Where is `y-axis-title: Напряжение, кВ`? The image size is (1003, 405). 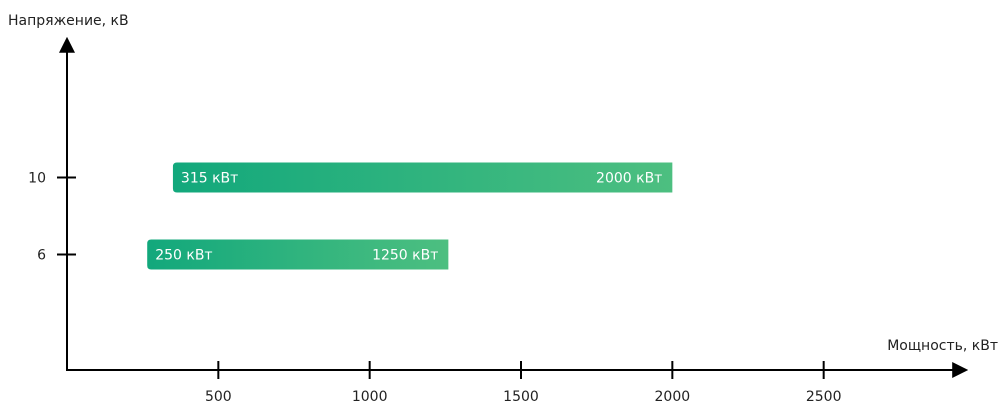 y-axis-title: Напряжение, кВ is located at coordinates (68, 21).